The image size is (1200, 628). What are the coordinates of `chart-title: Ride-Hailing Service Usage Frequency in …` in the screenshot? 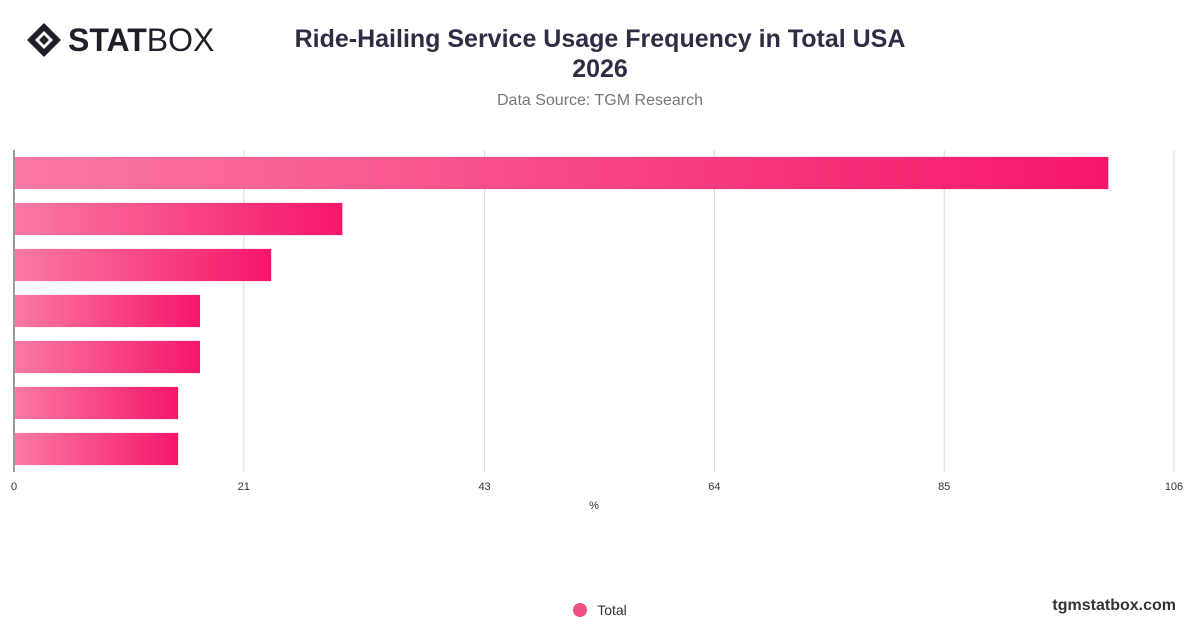 It's located at (600, 54).